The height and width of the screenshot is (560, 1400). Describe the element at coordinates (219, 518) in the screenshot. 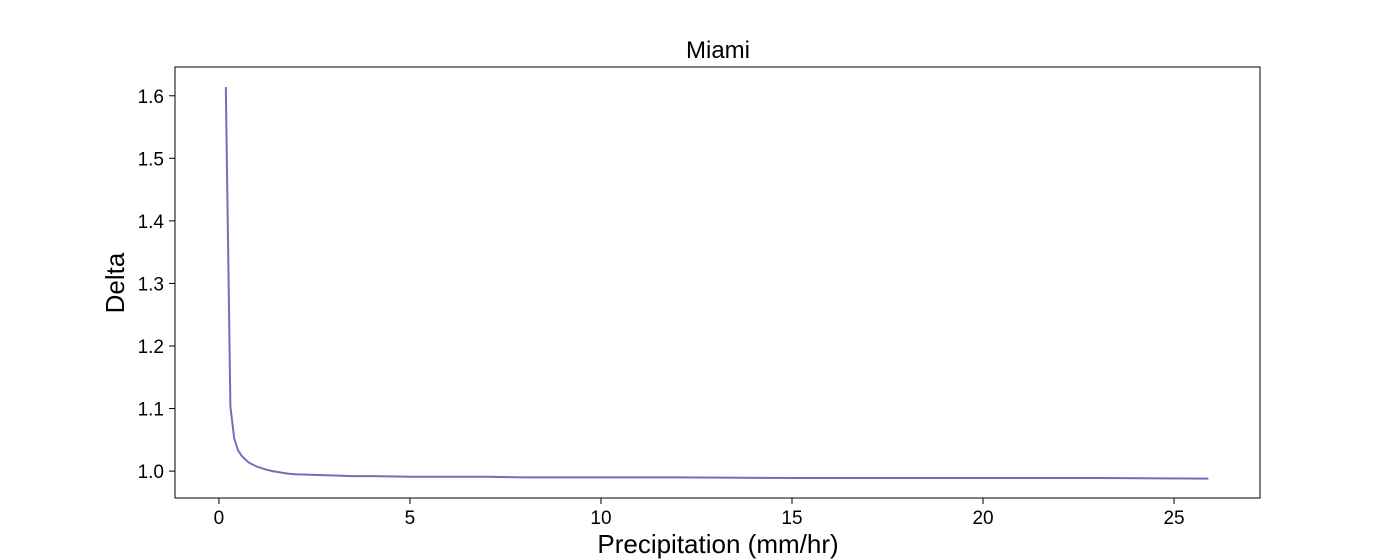

I see `x-tick-label: 0` at that location.